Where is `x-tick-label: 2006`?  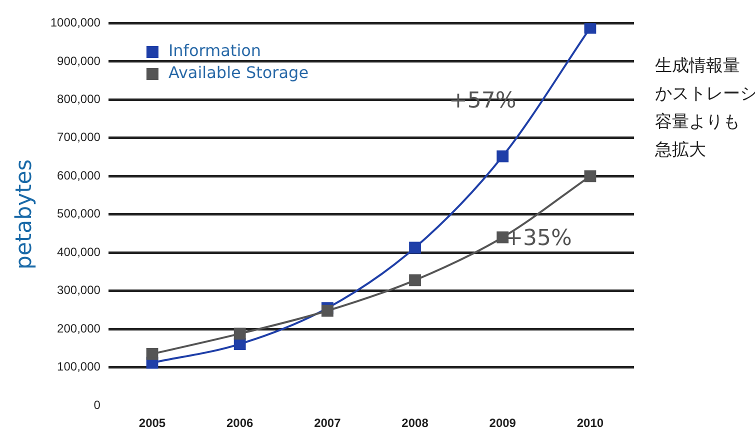 x-tick-label: 2006 is located at coordinates (240, 423).